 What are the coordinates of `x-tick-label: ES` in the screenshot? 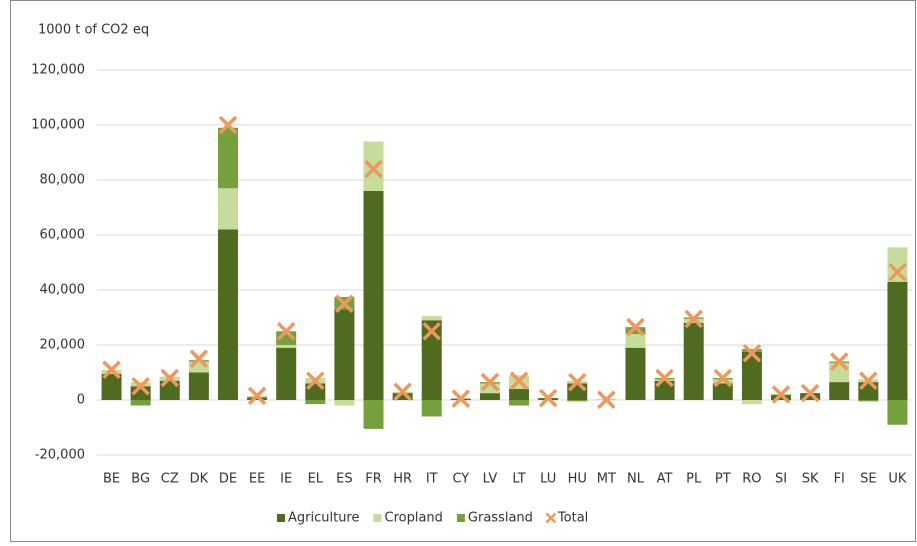 It's located at (344, 479).